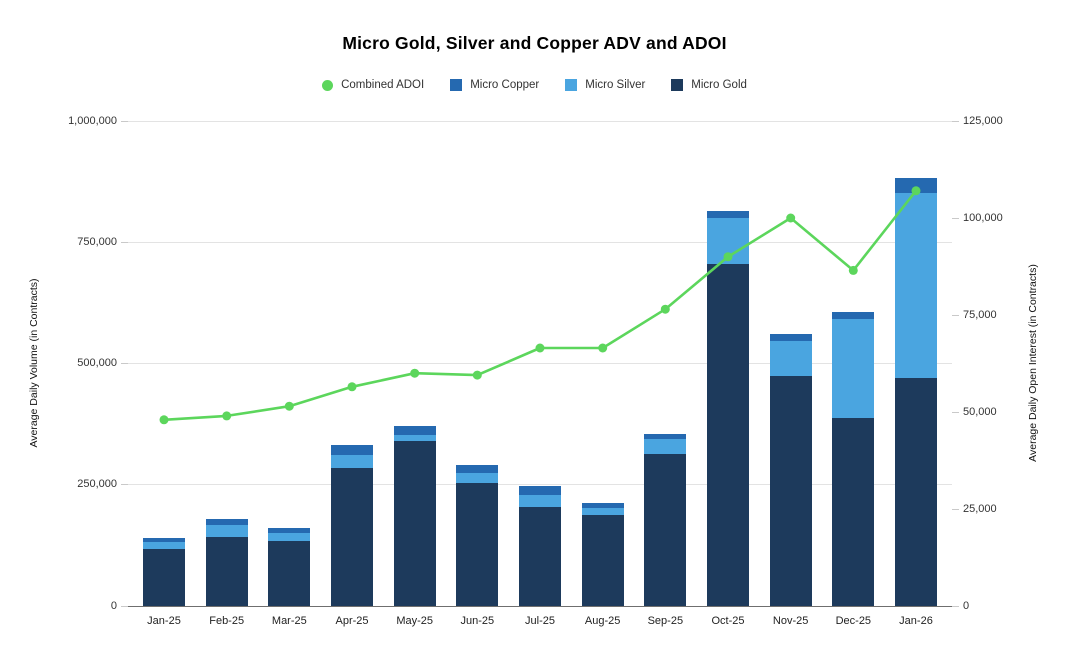 The image size is (1069, 657). Describe the element at coordinates (92, 120) in the screenshot. I see `y-axis-tick-label-left: 1,000,000` at that location.